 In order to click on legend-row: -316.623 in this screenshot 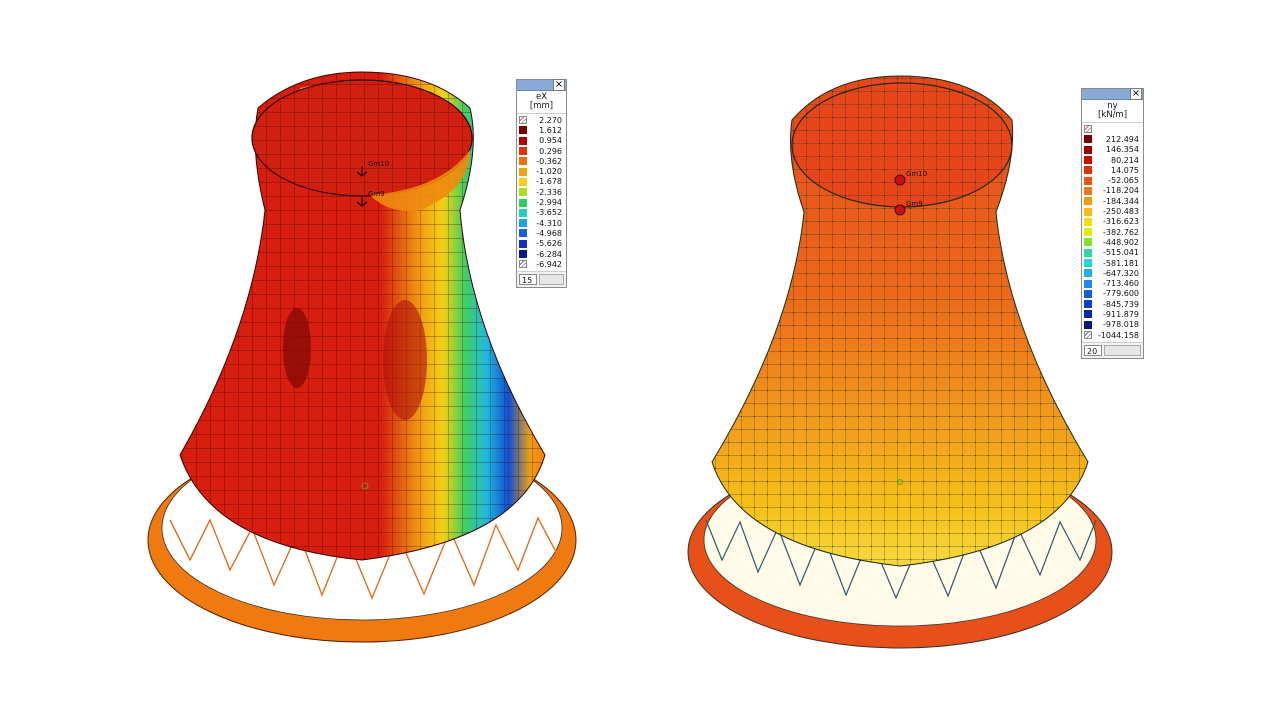, I will do `click(1112, 222)`.